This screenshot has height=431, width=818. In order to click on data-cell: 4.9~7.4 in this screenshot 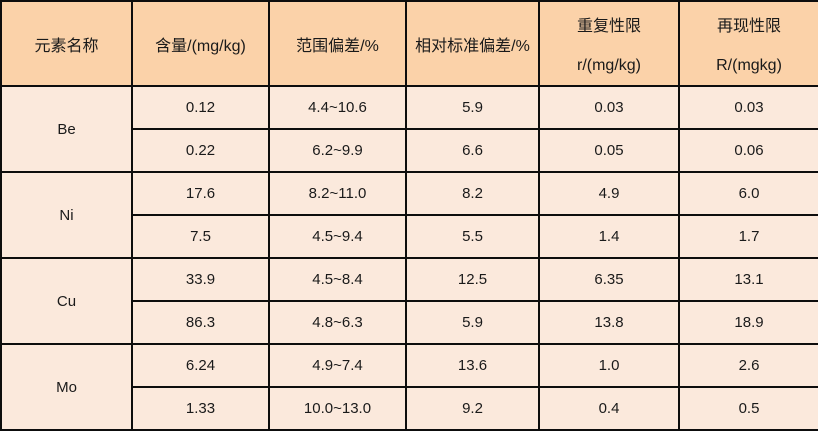, I will do `click(337, 365)`.